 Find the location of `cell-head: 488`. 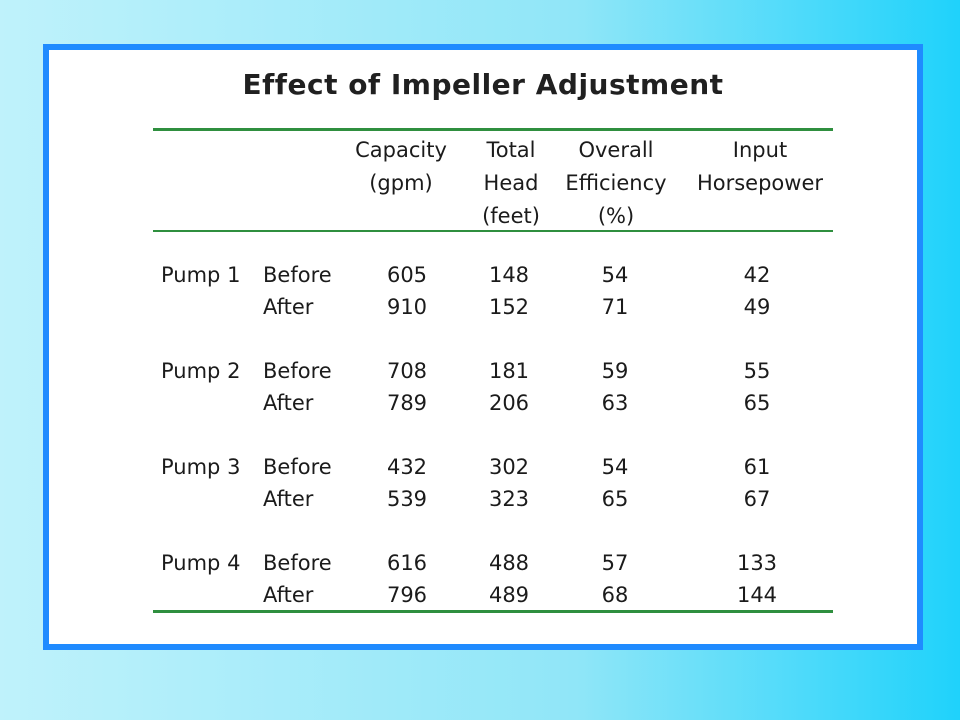

cell-head: 488 is located at coordinates (509, 563).